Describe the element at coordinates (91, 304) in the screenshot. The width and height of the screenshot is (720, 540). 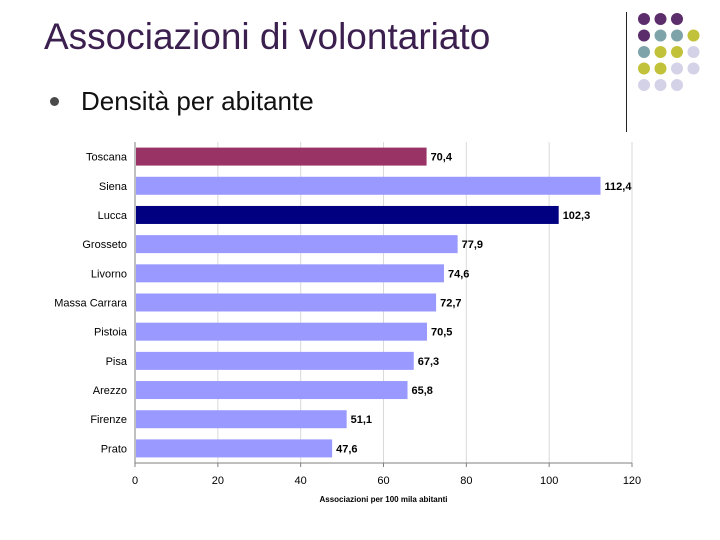
I see `category-label: Massa Carrara` at that location.